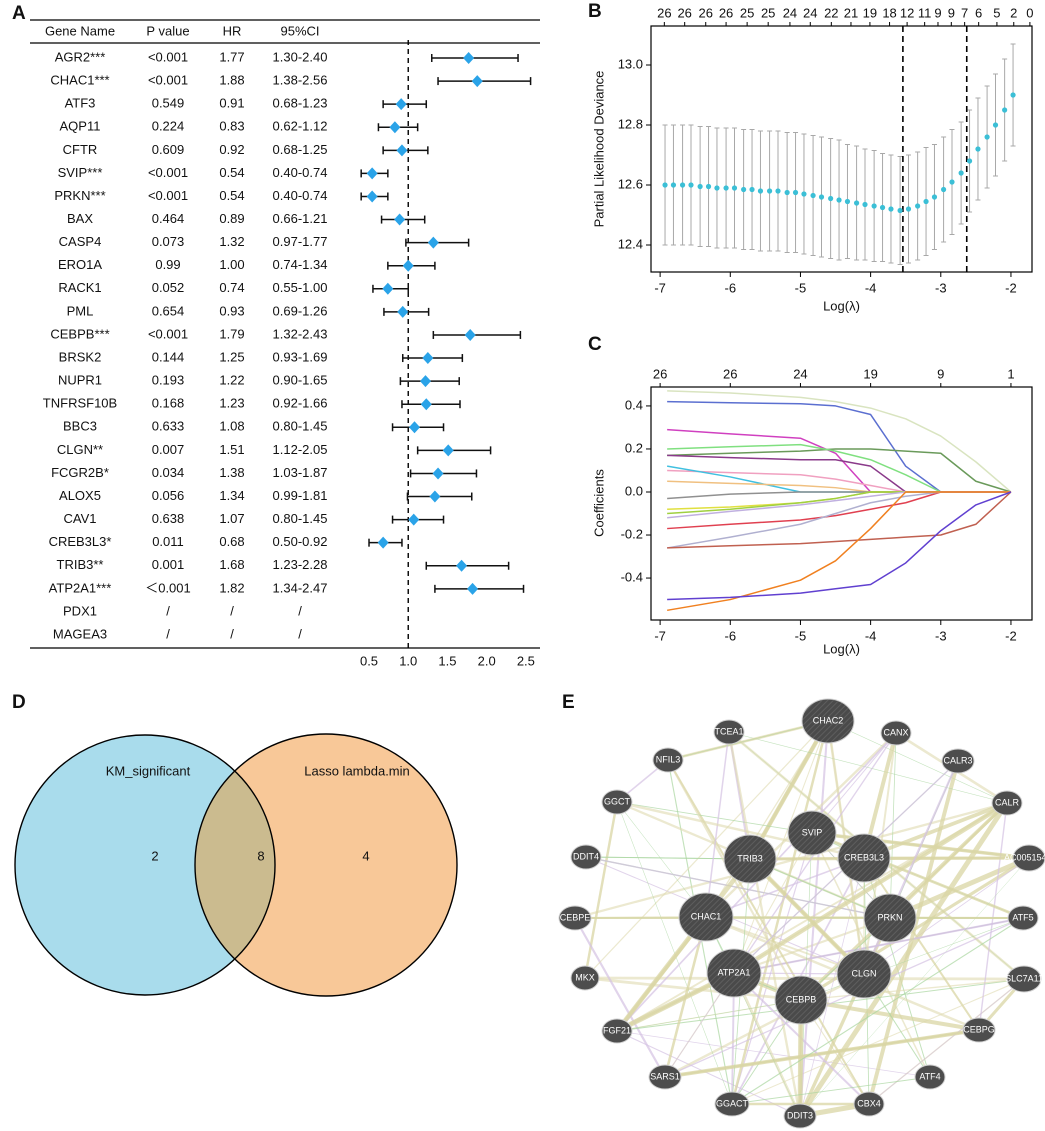 The width and height of the screenshot is (1045, 1131). I want to click on table-cell: 0.99, so click(167, 264).